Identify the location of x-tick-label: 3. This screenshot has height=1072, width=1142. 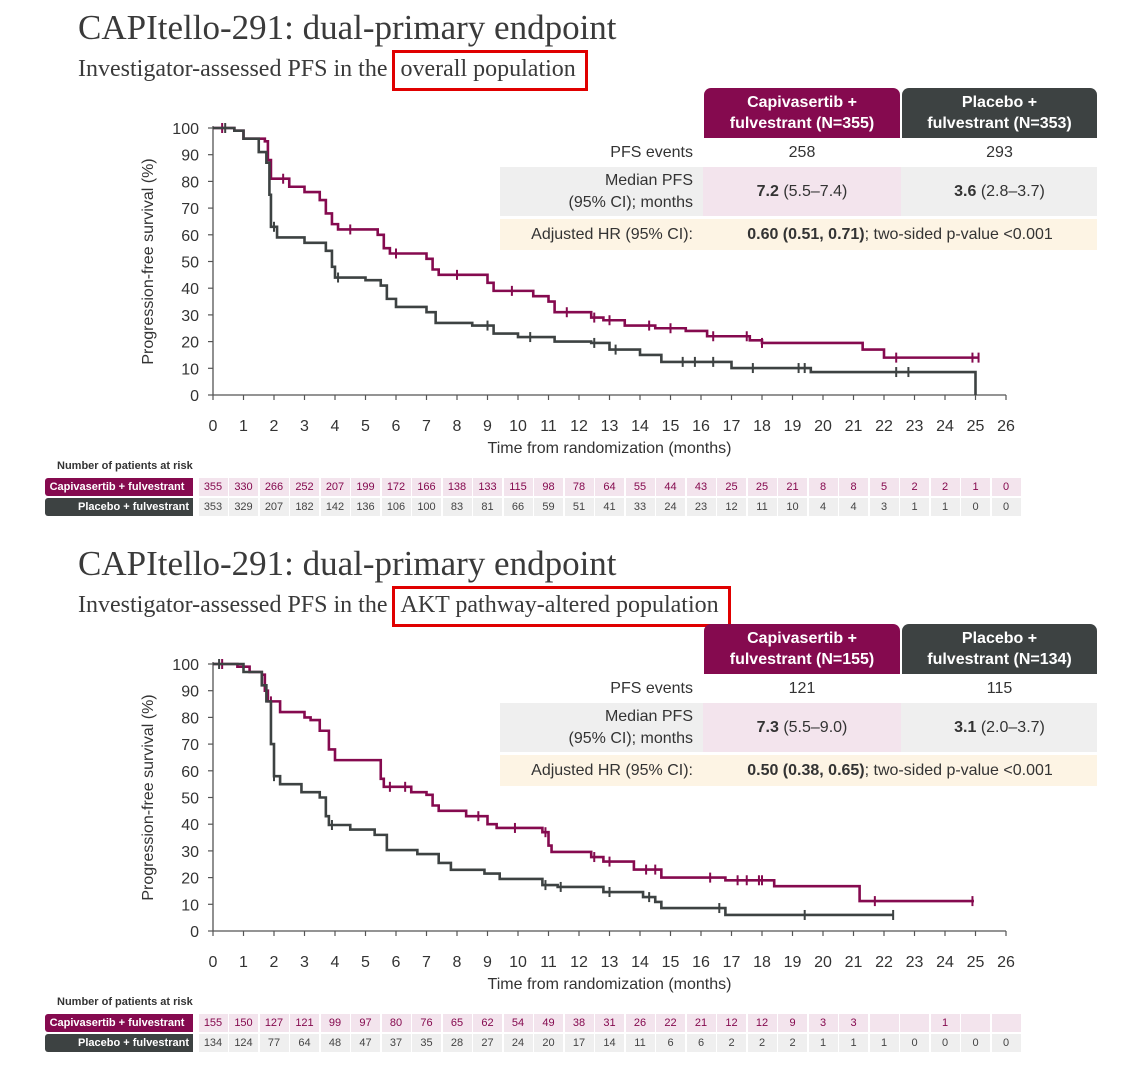
(304, 426).